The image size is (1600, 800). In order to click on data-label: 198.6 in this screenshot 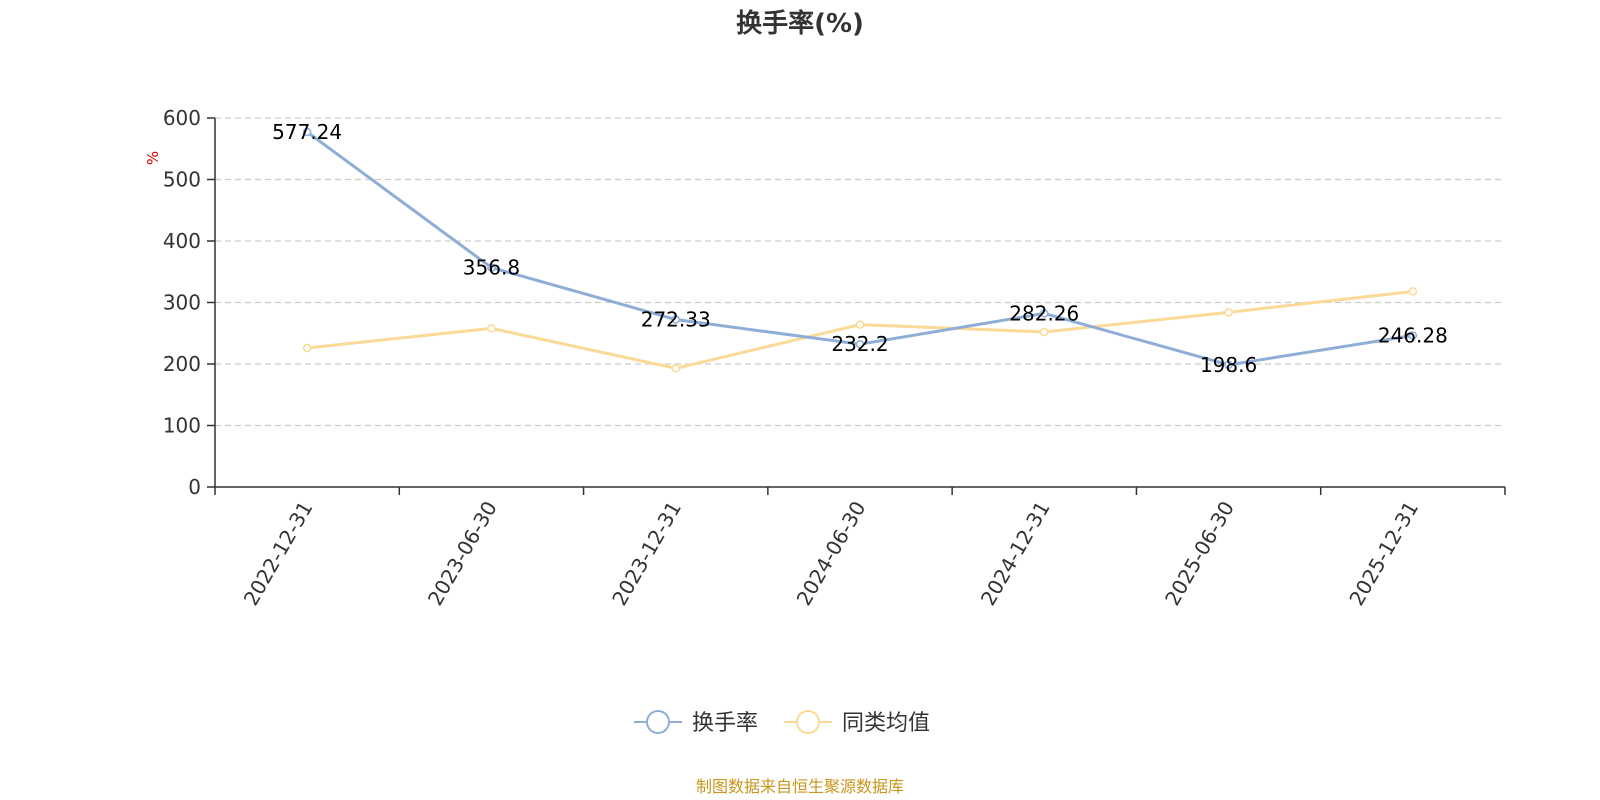, I will do `click(1228, 365)`.